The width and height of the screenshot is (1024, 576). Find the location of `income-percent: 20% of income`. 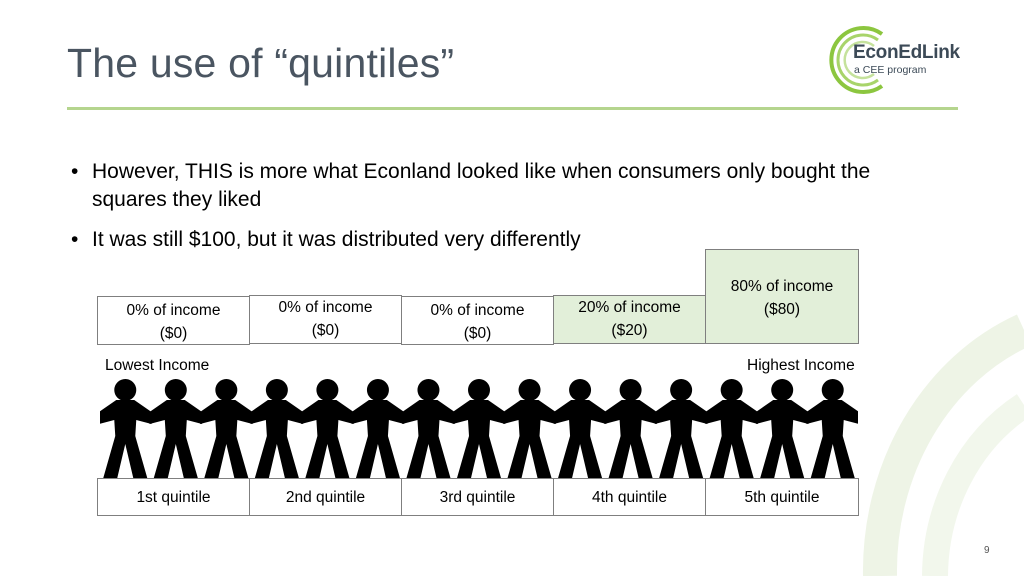

income-percent: 20% of income is located at coordinates (629, 307).